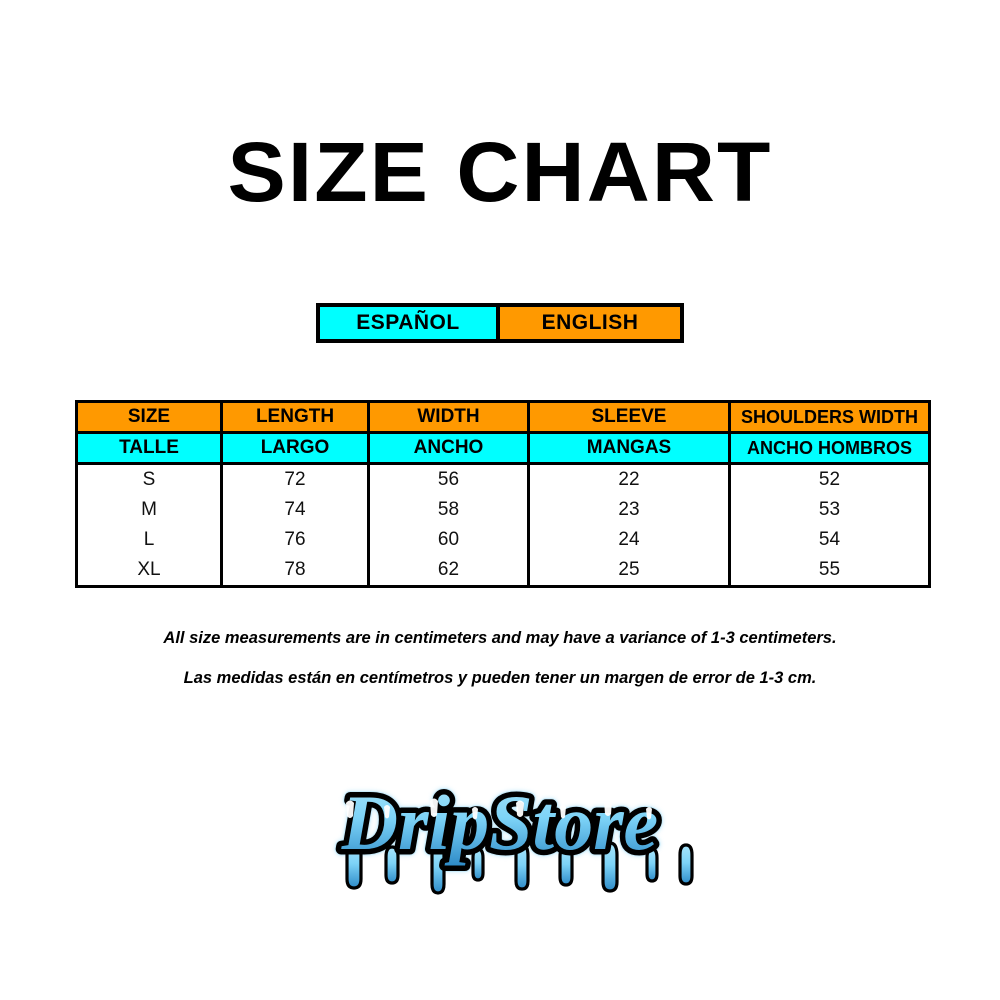 The height and width of the screenshot is (1000, 1000). What do you see at coordinates (295, 479) in the screenshot?
I see `cell-length: 72` at bounding box center [295, 479].